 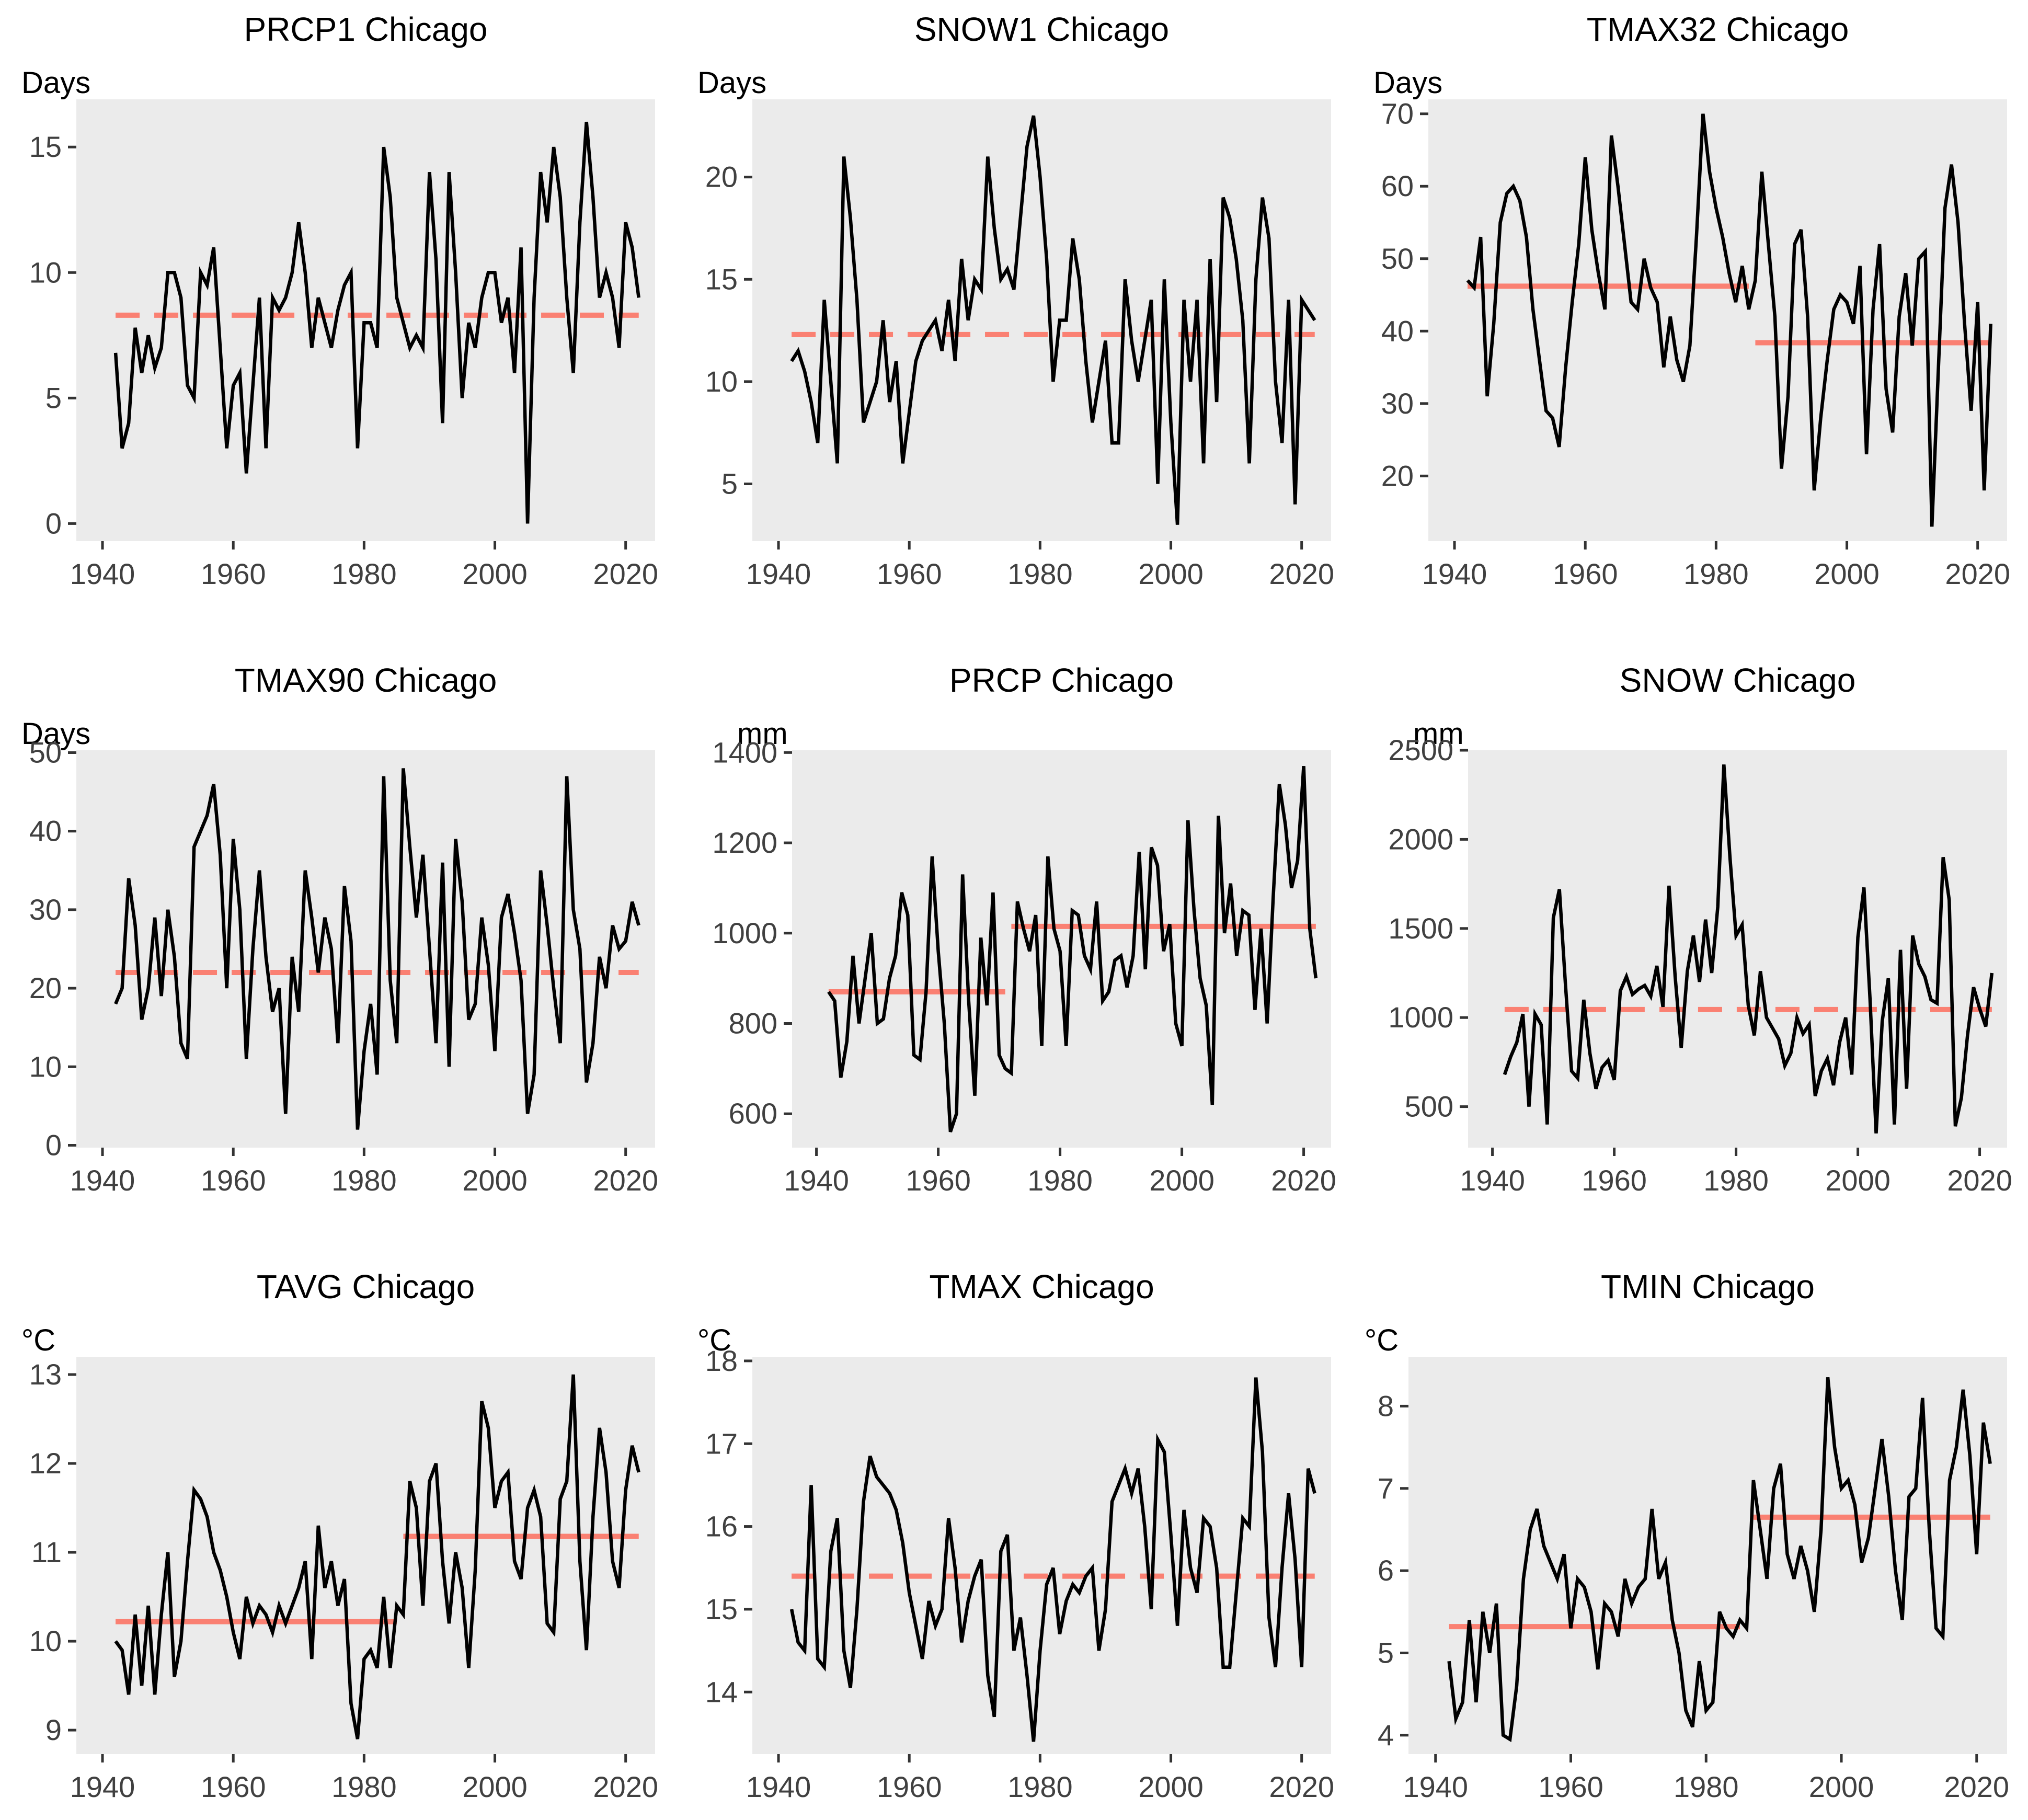 I want to click on y-axis-tick-label: 13, so click(x=45, y=1375).